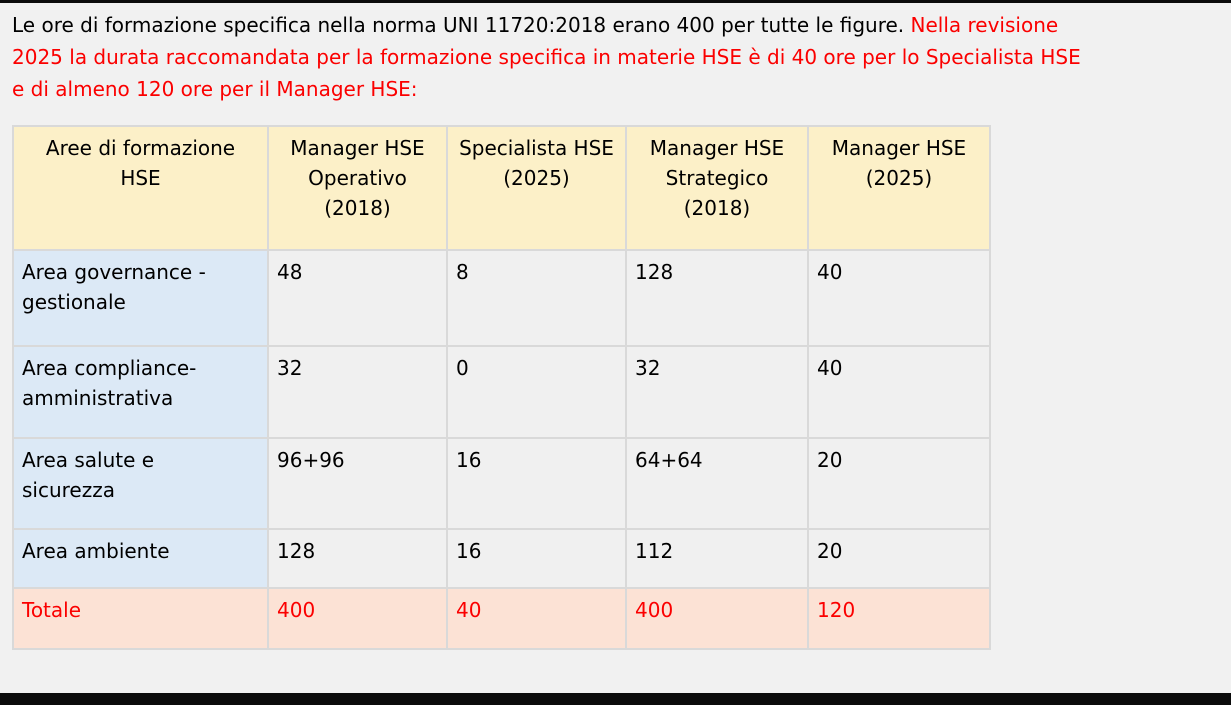 Image resolution: width=1231 pixels, height=705 pixels. I want to click on value-cell: 8, so click(536, 298).